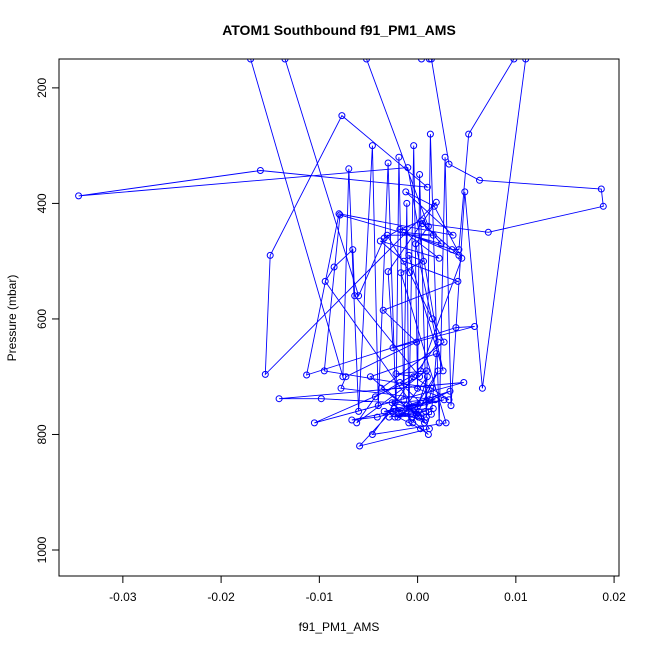 This screenshot has width=650, height=650. I want to click on chart-title: ATOM1 Southbound f91_PM1_AMS, so click(339, 30).